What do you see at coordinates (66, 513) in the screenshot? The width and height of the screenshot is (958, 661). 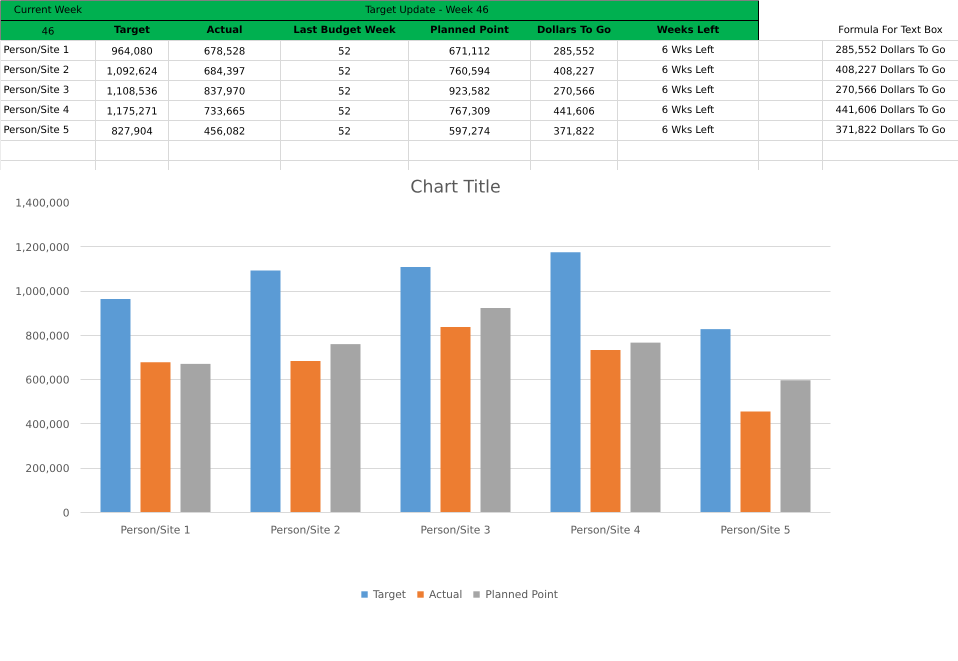 I see `y-tick-label: 0` at bounding box center [66, 513].